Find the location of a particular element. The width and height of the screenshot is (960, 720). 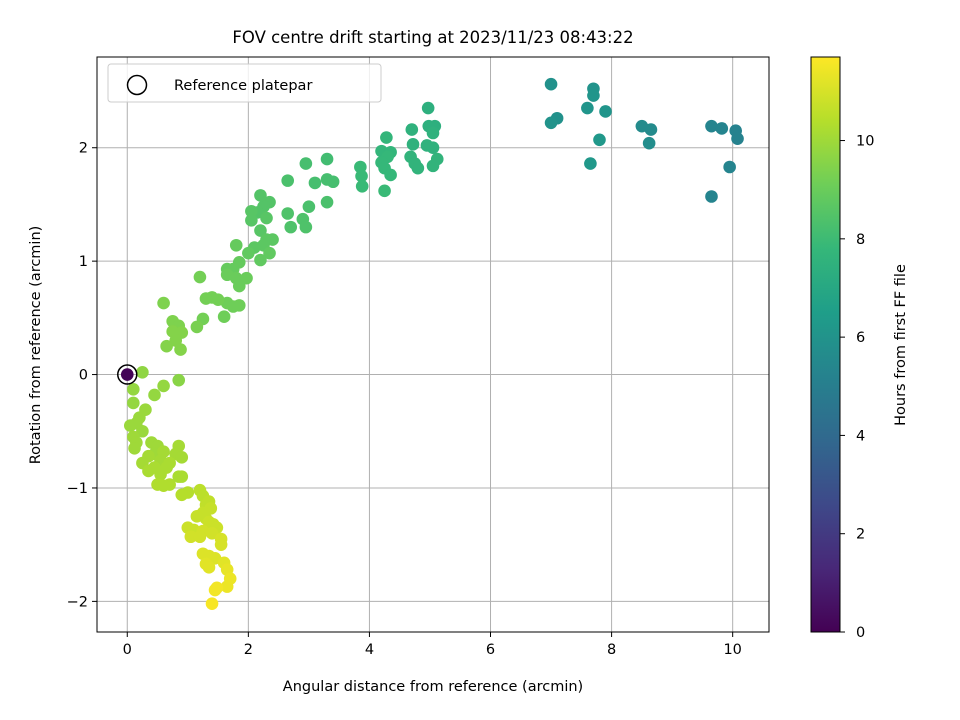

colorbar-tick-label: 2 is located at coordinates (860, 535).